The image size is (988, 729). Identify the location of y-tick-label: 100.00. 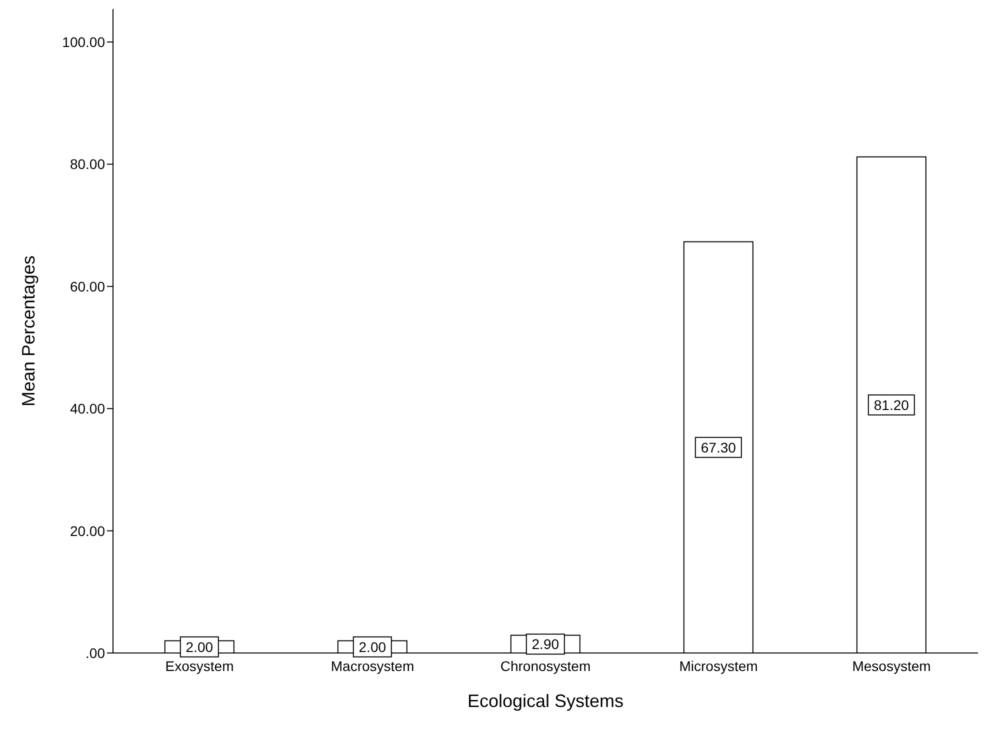
(84, 42).